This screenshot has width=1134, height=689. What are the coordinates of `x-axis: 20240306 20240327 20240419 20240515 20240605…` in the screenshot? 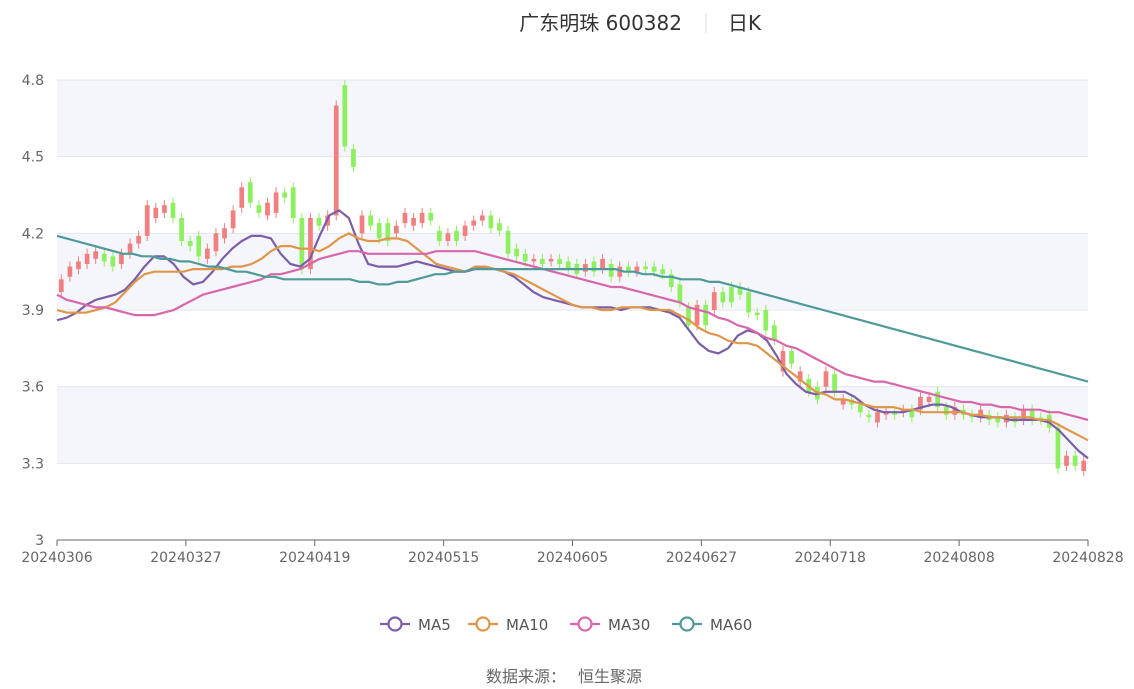 It's located at (572, 552).